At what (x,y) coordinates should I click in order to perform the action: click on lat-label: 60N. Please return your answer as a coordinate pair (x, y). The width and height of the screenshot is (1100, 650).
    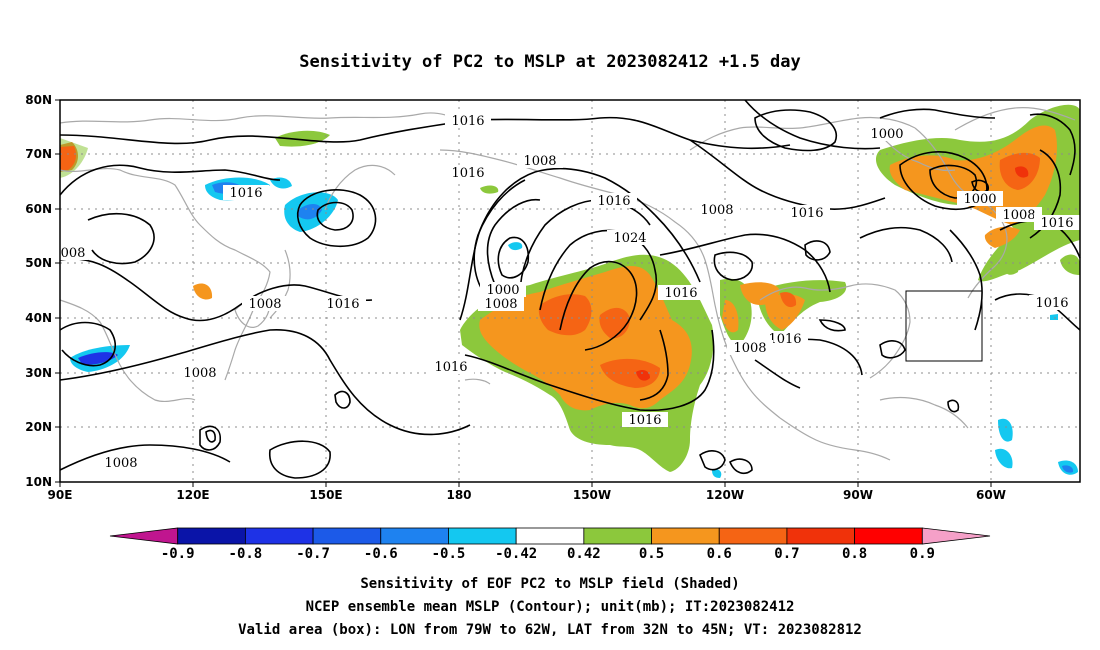
    Looking at the image, I should click on (38, 209).